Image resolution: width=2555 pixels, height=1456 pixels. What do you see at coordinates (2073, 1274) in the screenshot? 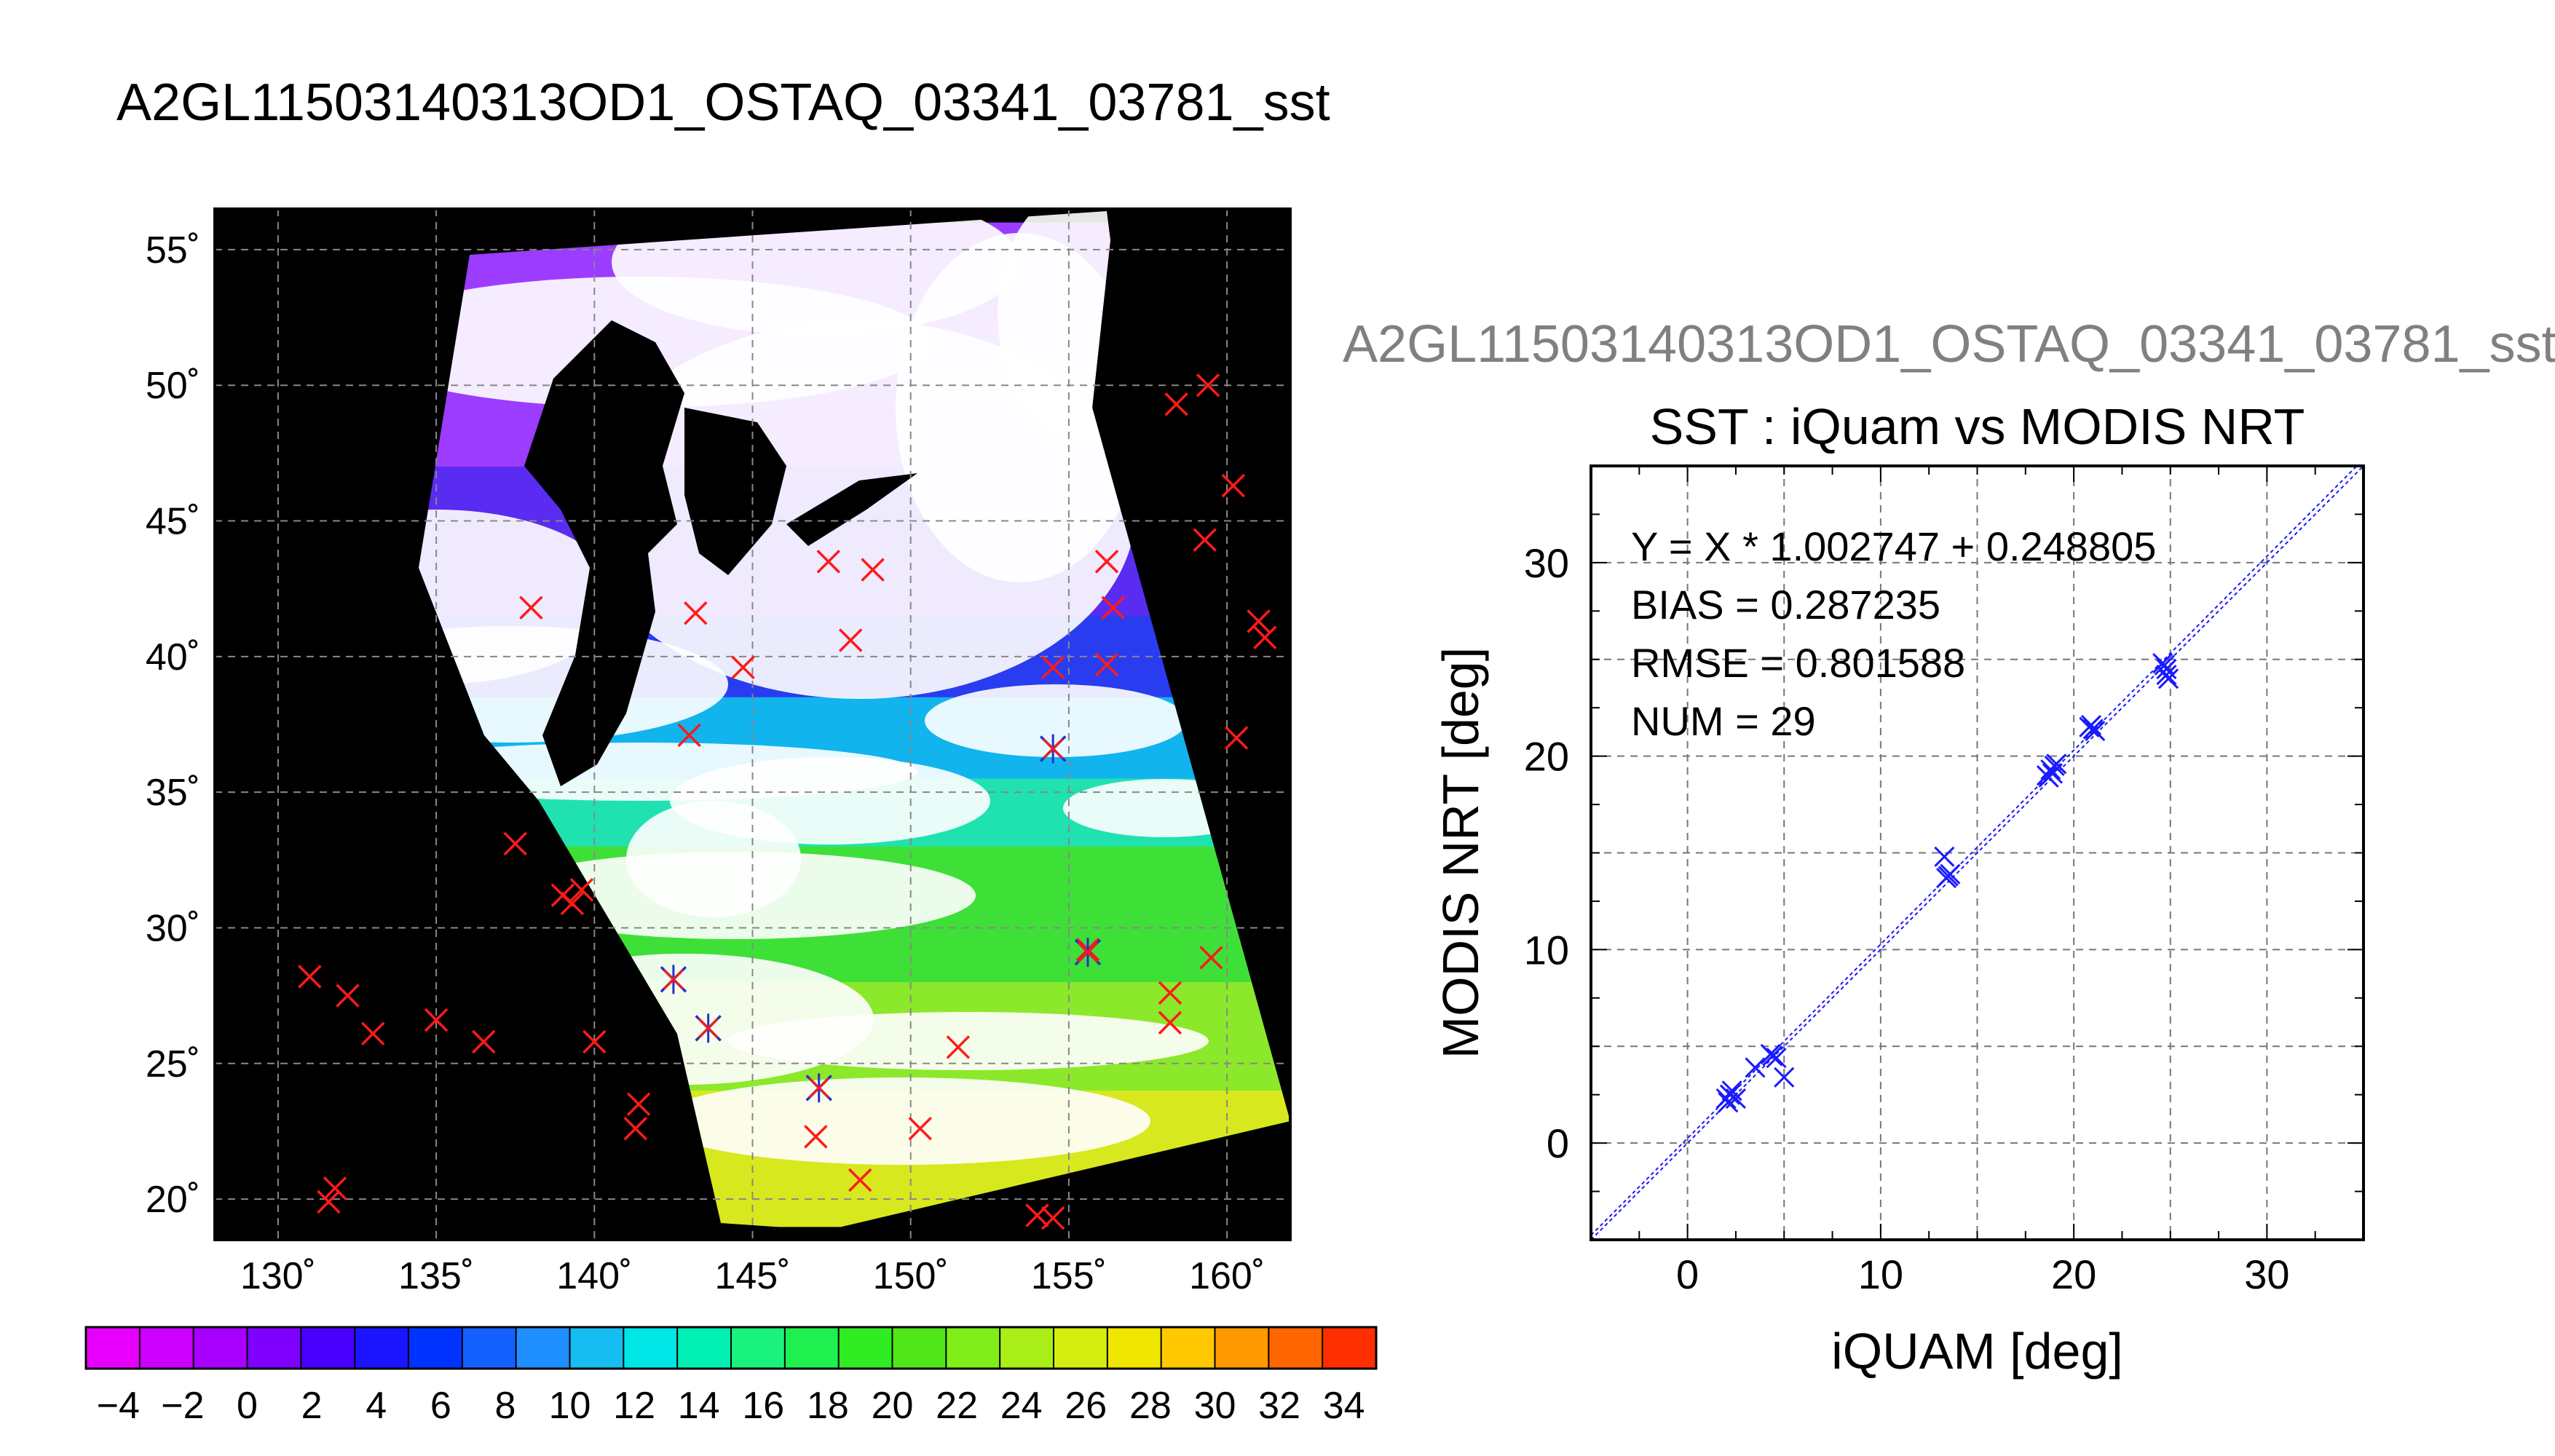
I see `x-tick-label: 20` at bounding box center [2073, 1274].